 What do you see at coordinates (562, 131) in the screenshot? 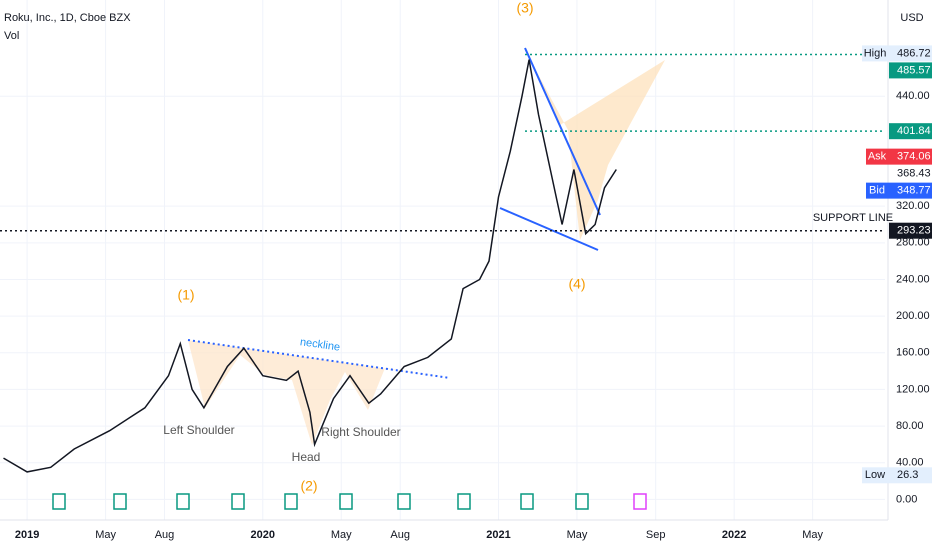
I see `wedge-upper` at bounding box center [562, 131].